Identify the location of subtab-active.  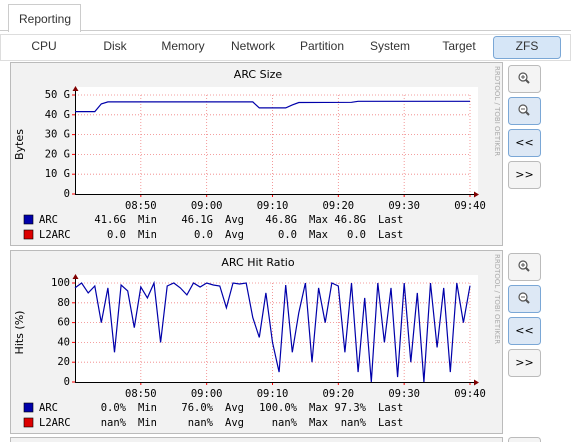
(527, 47).